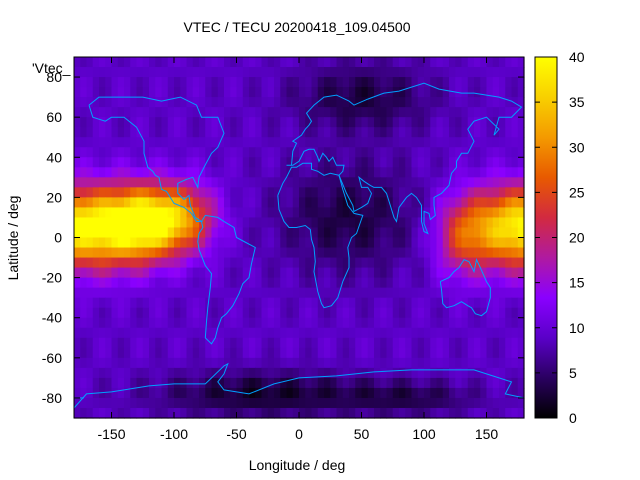 Image resolution: width=640 pixels, height=480 pixels. I want to click on colorbar-tick-label: 0, so click(573, 418).